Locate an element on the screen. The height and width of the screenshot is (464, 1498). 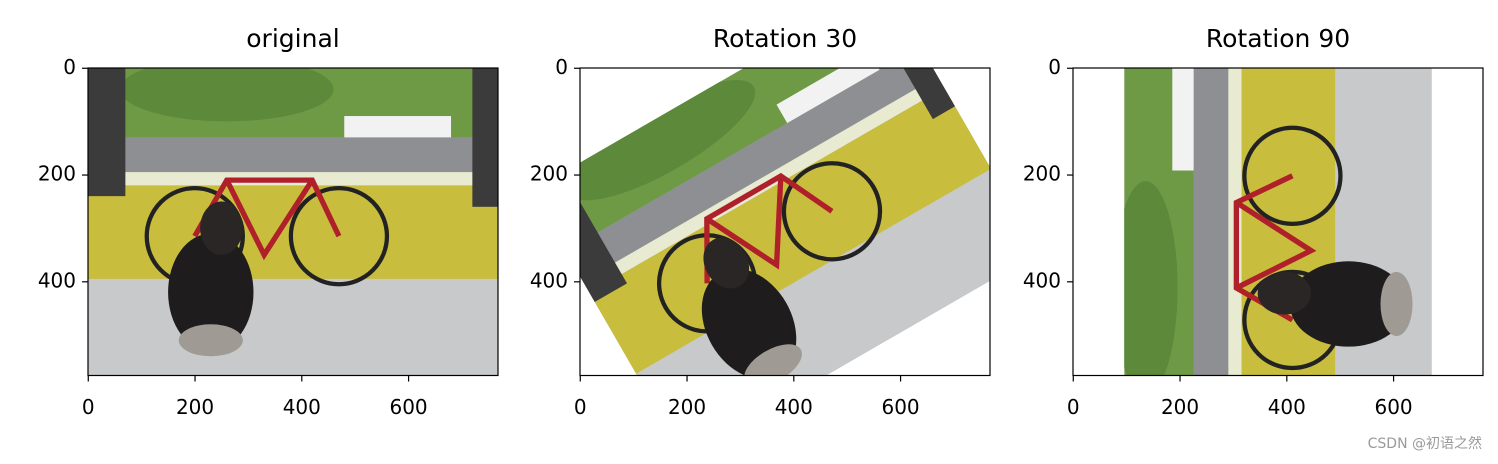
subplot-title: Rotation 90 is located at coordinates (1278, 38).